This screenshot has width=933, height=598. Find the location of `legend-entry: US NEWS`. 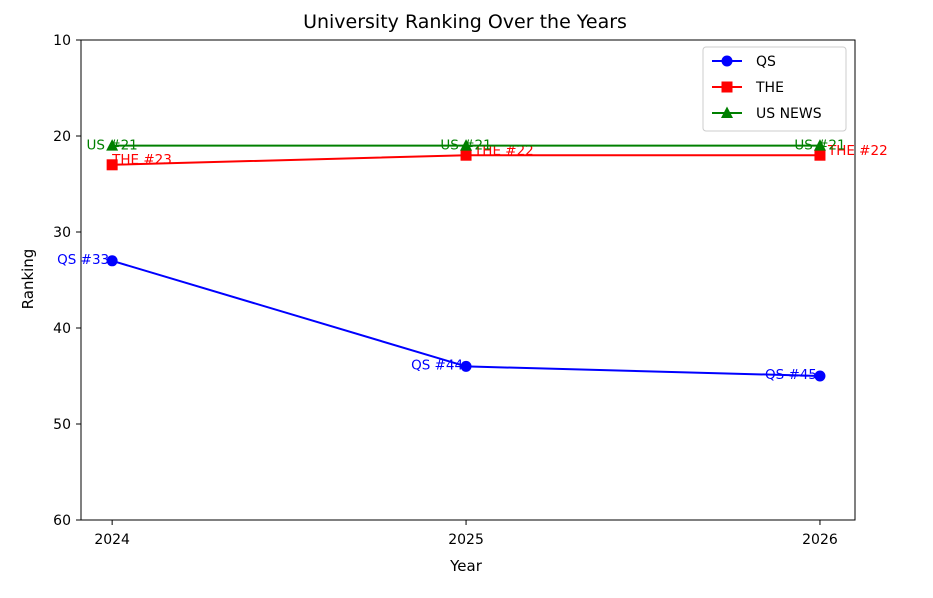

legend-entry: US NEWS is located at coordinates (767, 114).